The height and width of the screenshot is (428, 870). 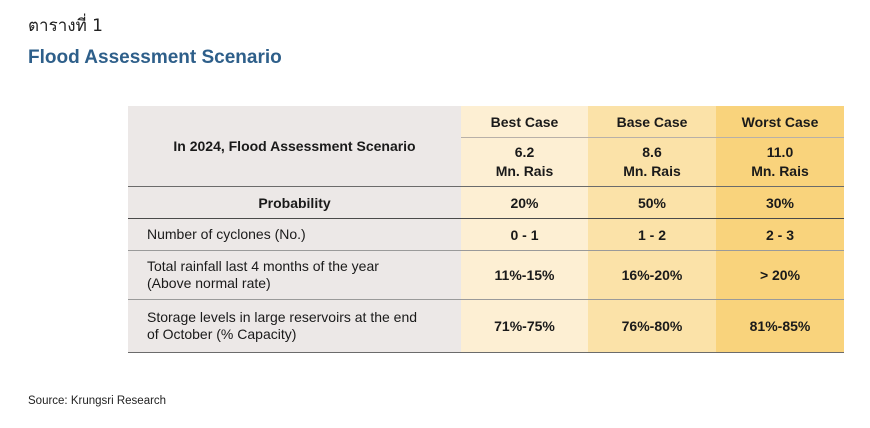 What do you see at coordinates (524, 202) in the screenshot?
I see `table-cell: 20%` at bounding box center [524, 202].